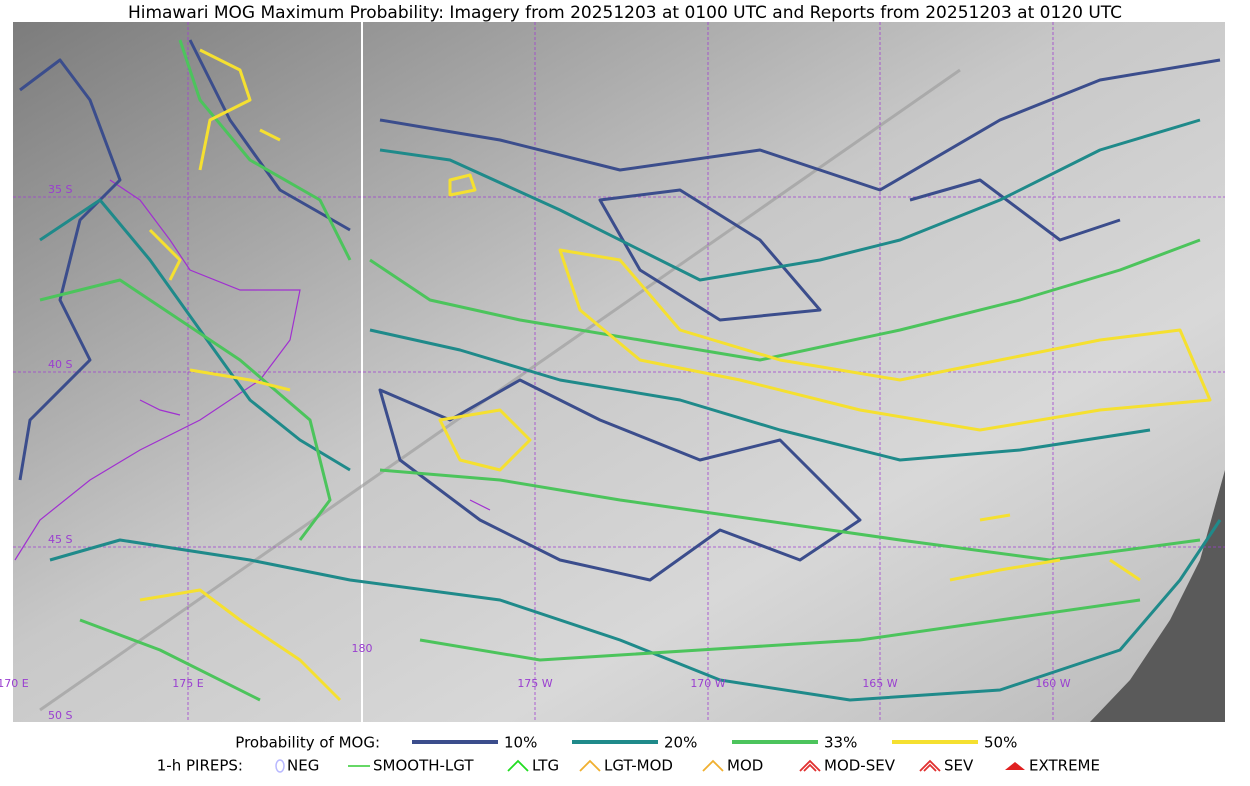  What do you see at coordinates (707, 683) in the screenshot?
I see `lon-label: 170 W` at bounding box center [707, 683].